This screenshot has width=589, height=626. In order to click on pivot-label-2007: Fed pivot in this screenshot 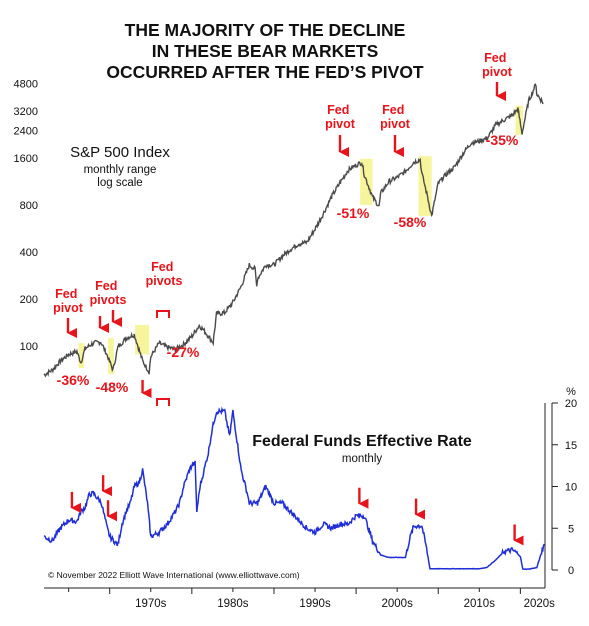, I will do `click(395, 117)`.